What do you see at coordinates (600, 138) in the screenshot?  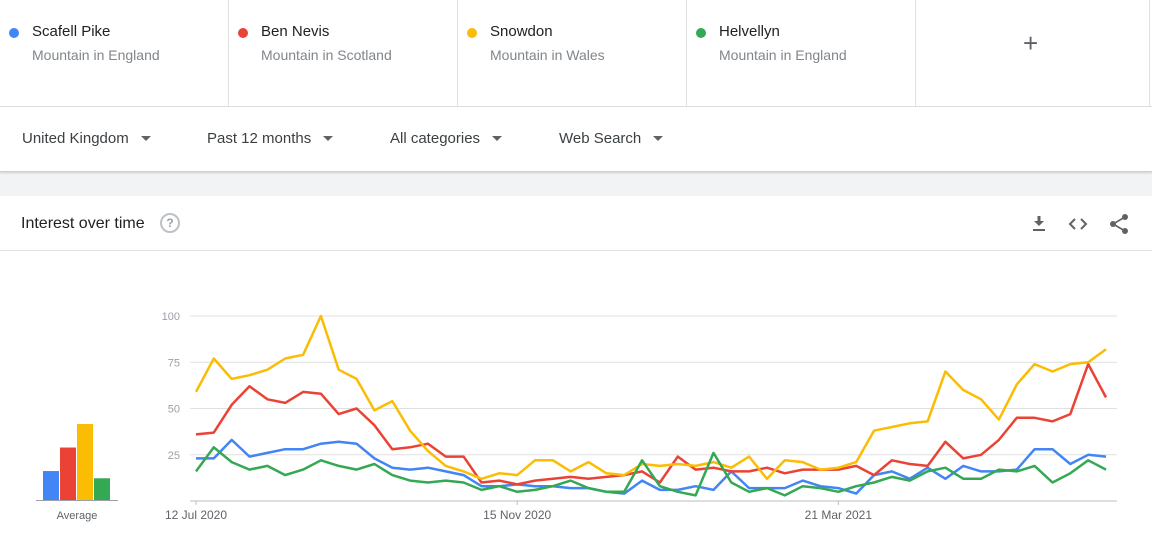 I see `search-type-label: Web Search` at bounding box center [600, 138].